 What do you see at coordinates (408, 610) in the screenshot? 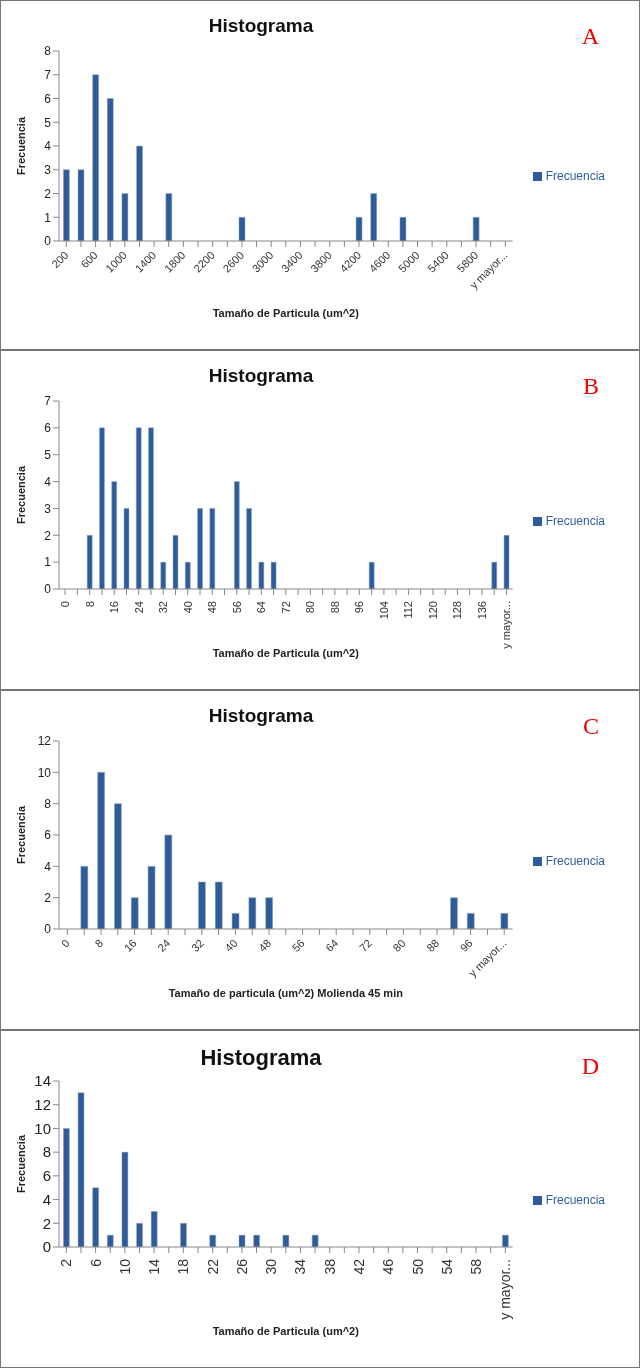
I see `x-tick-label: 112` at bounding box center [408, 610].